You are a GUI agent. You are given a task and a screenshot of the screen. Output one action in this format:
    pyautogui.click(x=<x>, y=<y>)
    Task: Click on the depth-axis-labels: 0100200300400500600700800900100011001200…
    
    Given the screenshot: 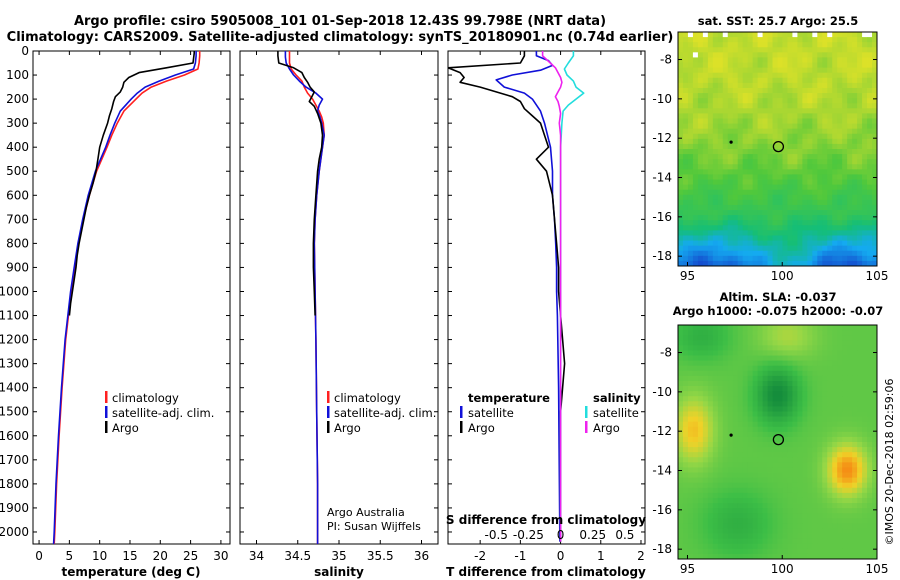 What is the action you would take?
    pyautogui.click(x=14, y=291)
    